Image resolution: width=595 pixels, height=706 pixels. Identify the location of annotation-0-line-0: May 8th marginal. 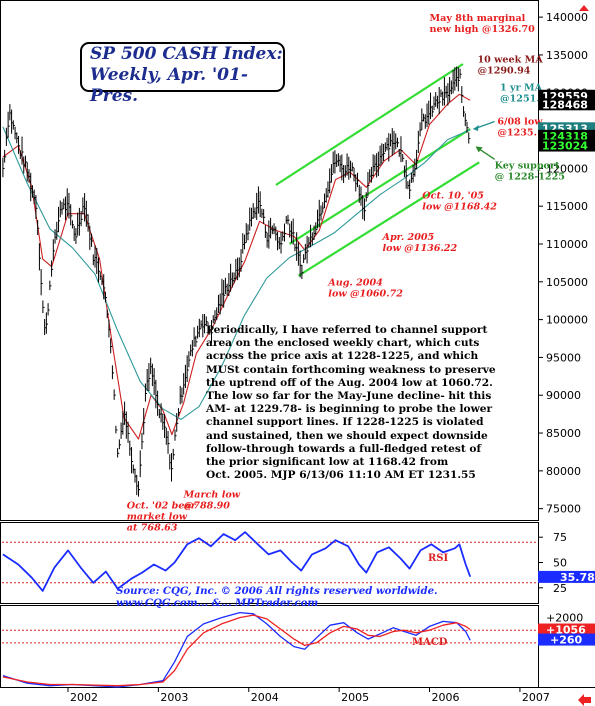
(478, 18).